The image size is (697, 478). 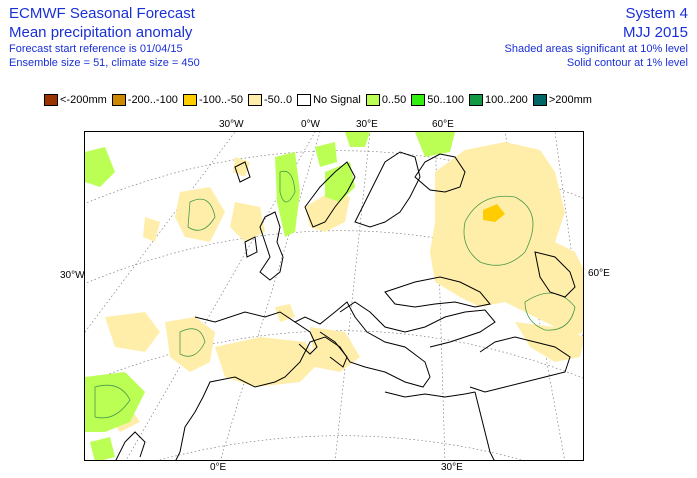 I want to click on legend-label: -200..-100, so click(x=152, y=100).